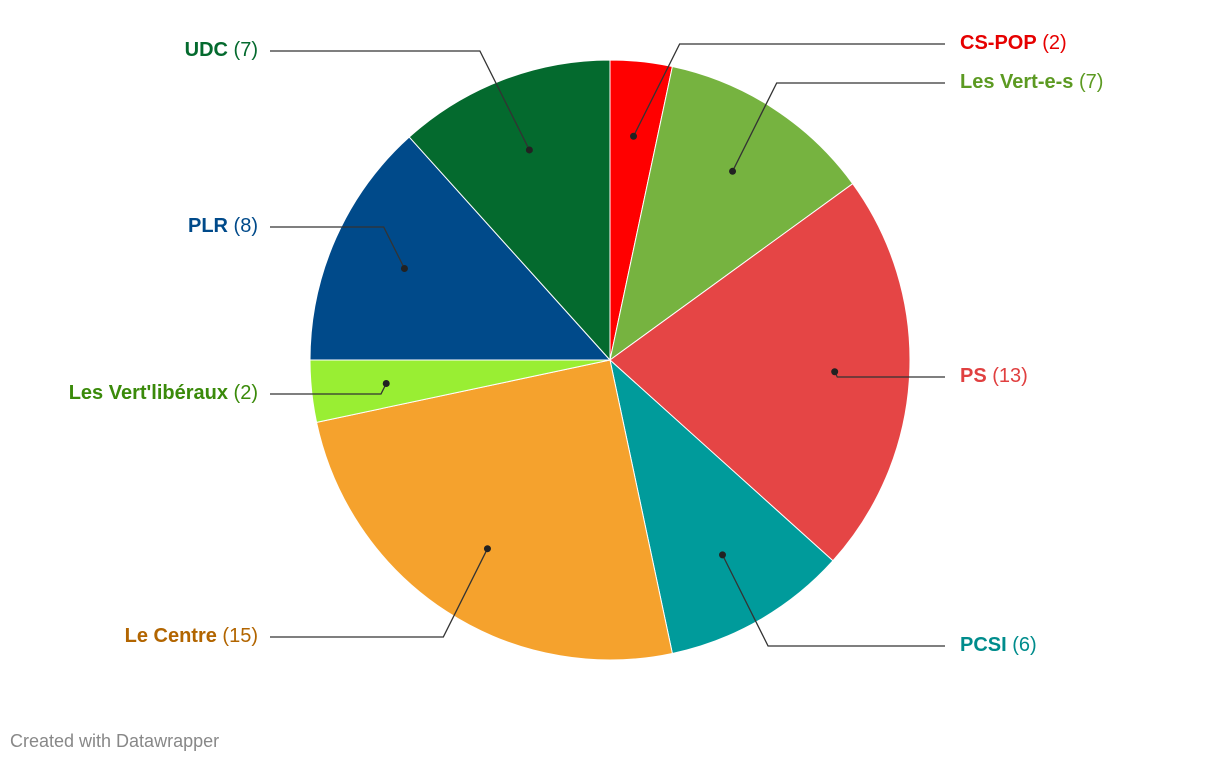 The width and height of the screenshot is (1220, 766). I want to click on slice-label: CS-POP (2), so click(1013, 43).